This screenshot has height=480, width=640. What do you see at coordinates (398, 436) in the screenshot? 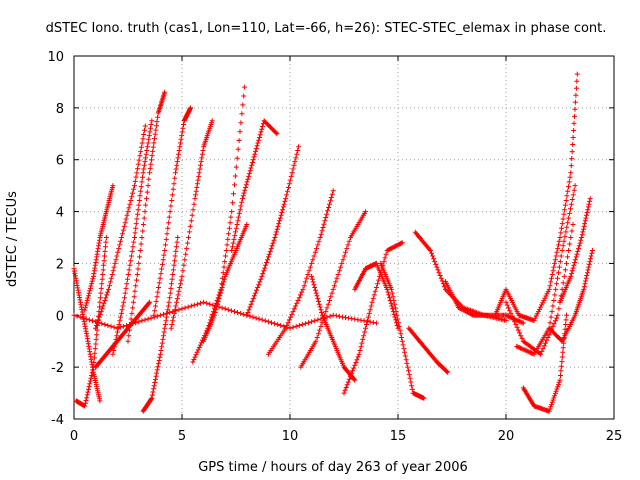
I see `x-tick-label: 15` at bounding box center [398, 436].